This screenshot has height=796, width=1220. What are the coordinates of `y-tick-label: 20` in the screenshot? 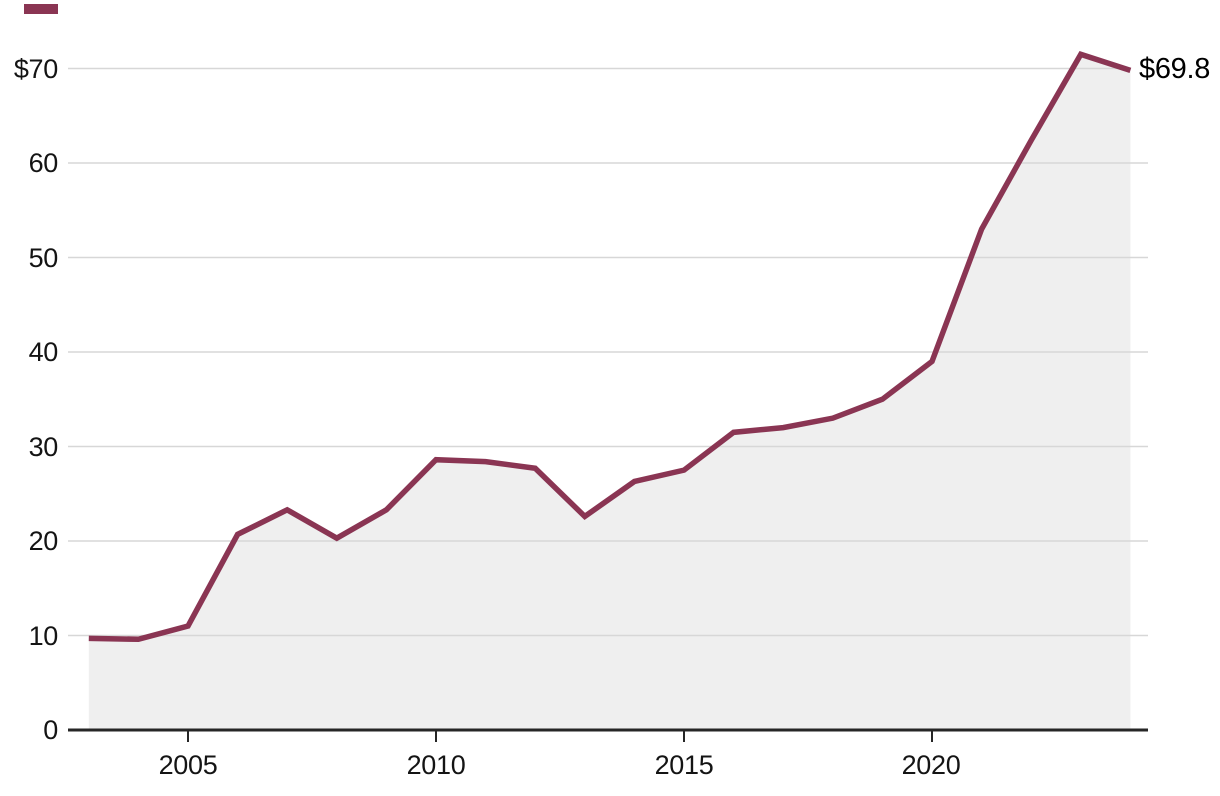 It's located at (43, 541).